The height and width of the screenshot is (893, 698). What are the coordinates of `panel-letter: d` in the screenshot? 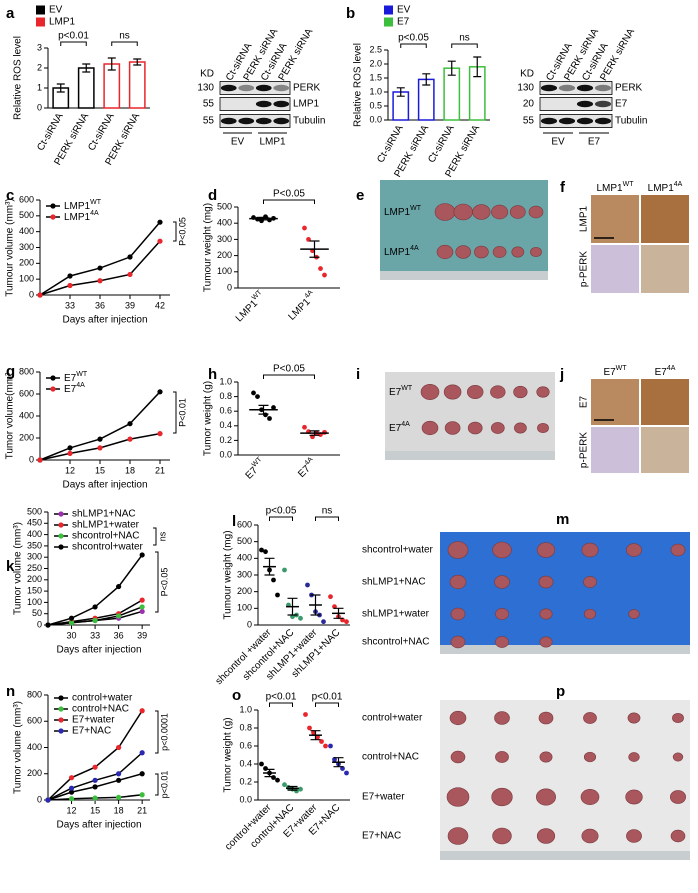 It's located at (212, 195).